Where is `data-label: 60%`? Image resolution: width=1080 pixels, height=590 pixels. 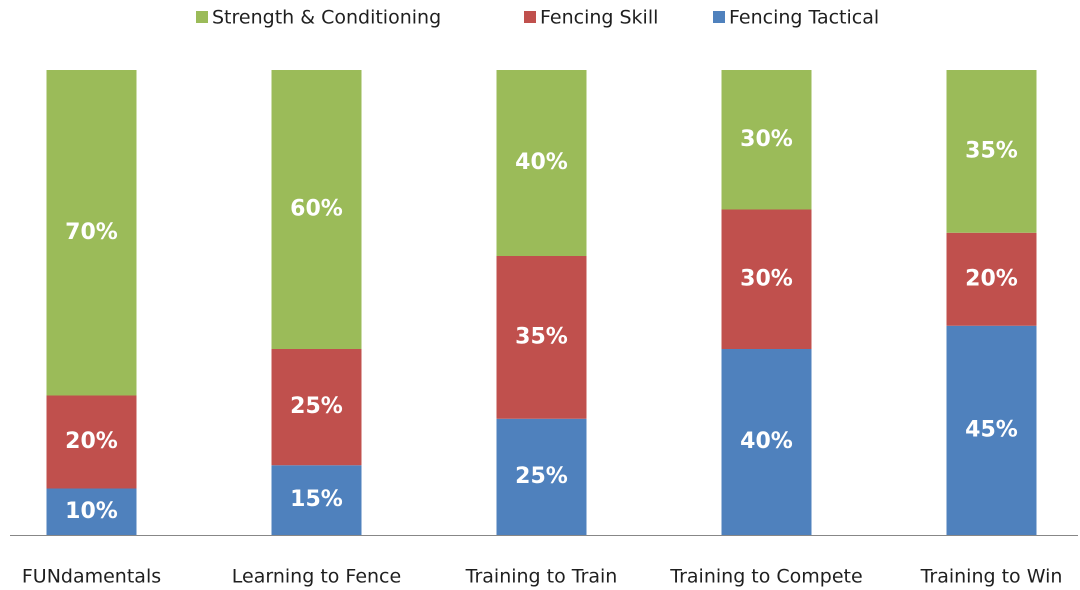 data-label: 60% is located at coordinates (316, 209).